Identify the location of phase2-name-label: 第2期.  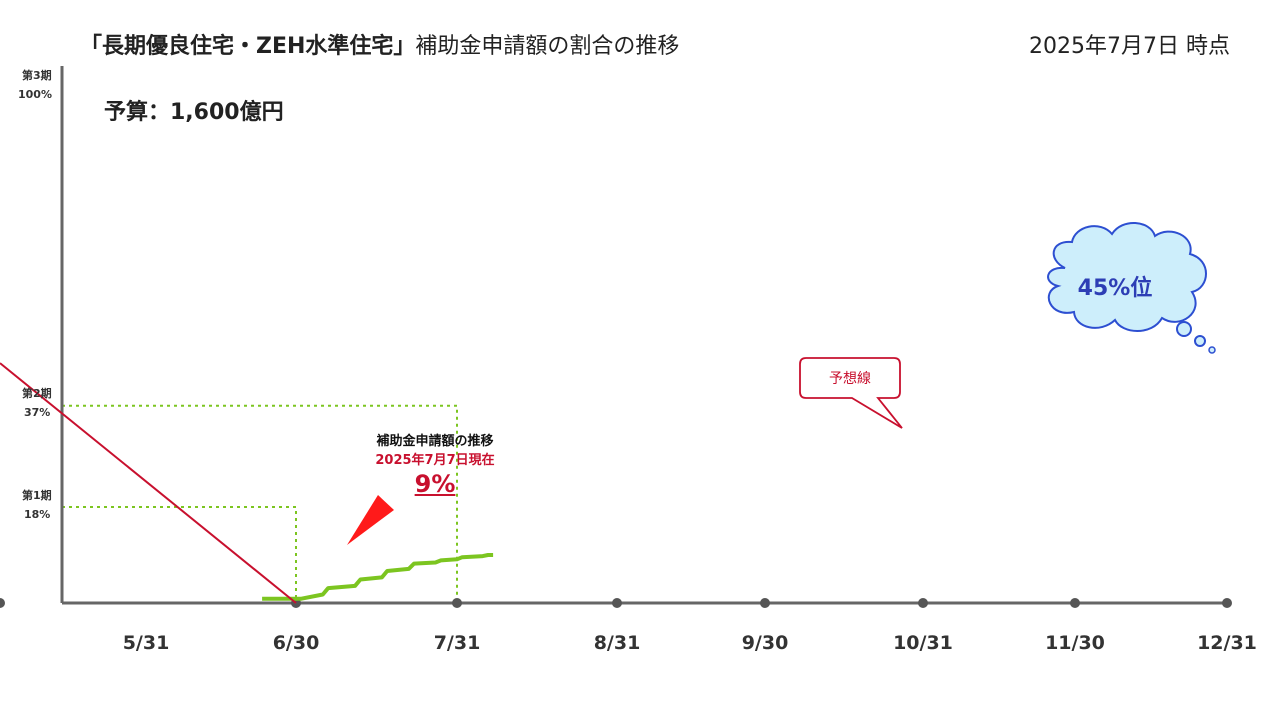
(37, 393).